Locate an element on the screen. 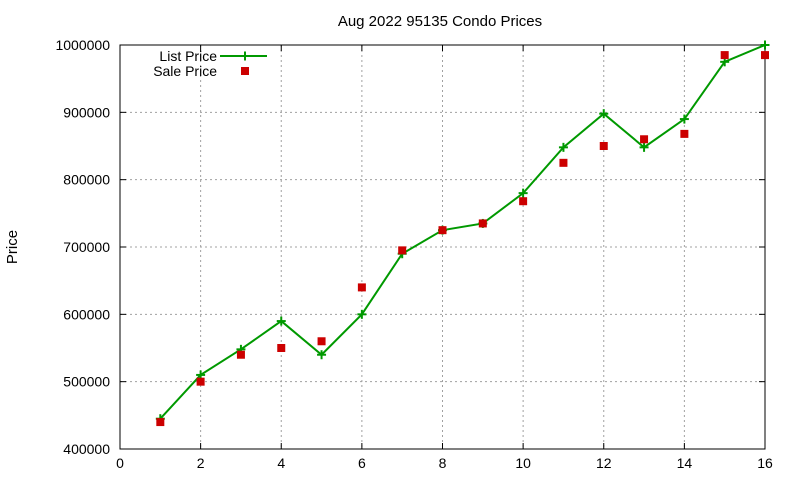  x-tick-label: 0 is located at coordinates (120, 463).